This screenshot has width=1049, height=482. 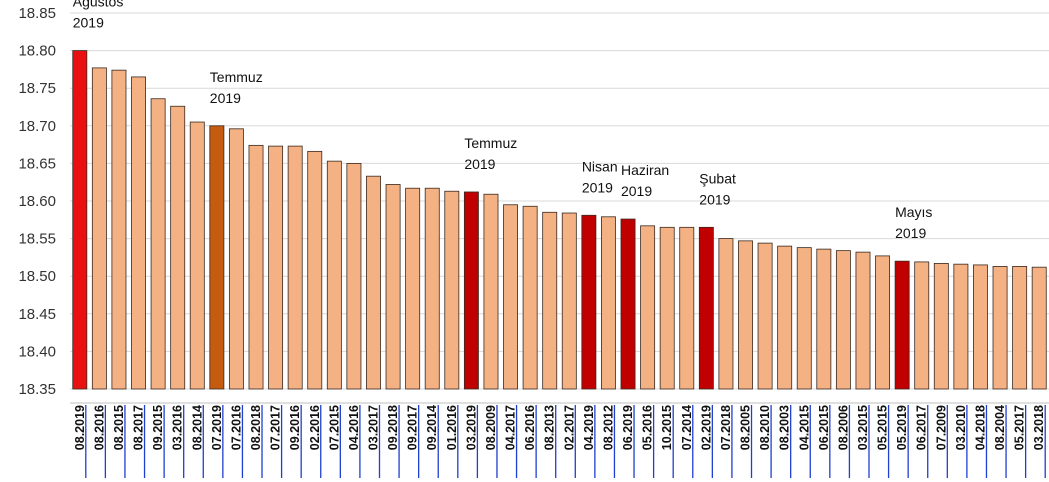 What do you see at coordinates (80, 427) in the screenshot?
I see `x-tick-label: 08.2019` at bounding box center [80, 427].